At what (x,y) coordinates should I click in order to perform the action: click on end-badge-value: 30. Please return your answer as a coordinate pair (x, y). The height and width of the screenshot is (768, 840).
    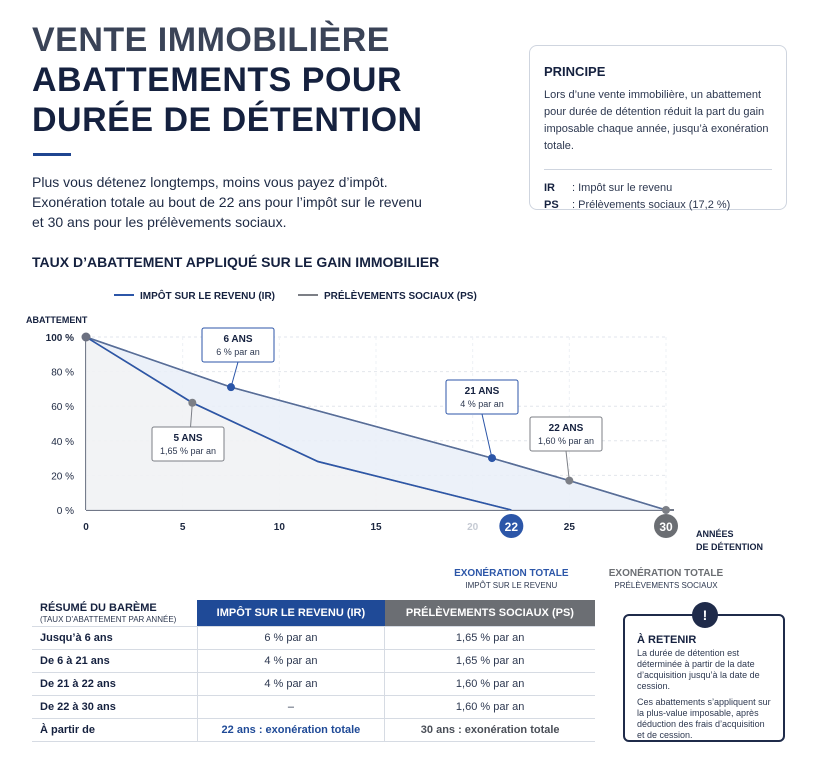
    Looking at the image, I should click on (666, 527).